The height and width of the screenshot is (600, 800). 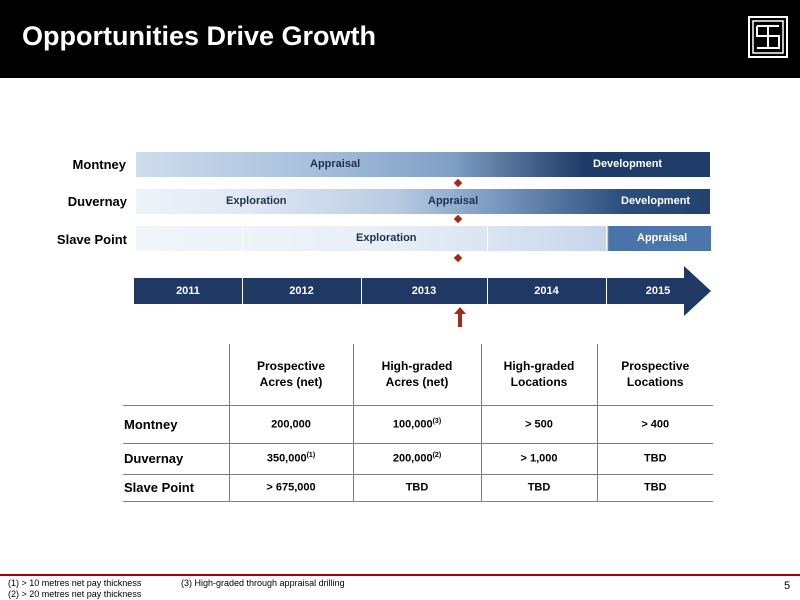 What do you see at coordinates (99, 164) in the screenshot?
I see `gantt-label-montney: Montney` at bounding box center [99, 164].